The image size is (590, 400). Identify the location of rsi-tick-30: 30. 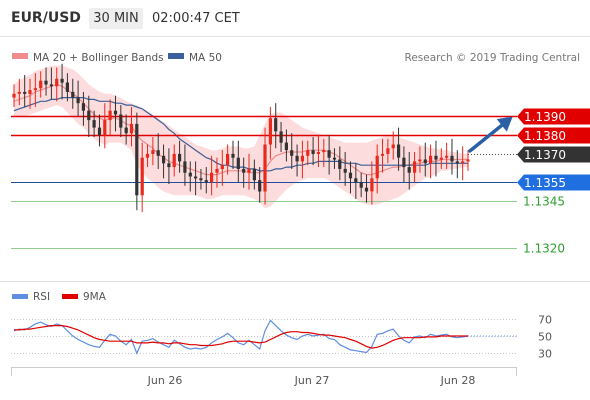
(545, 354).